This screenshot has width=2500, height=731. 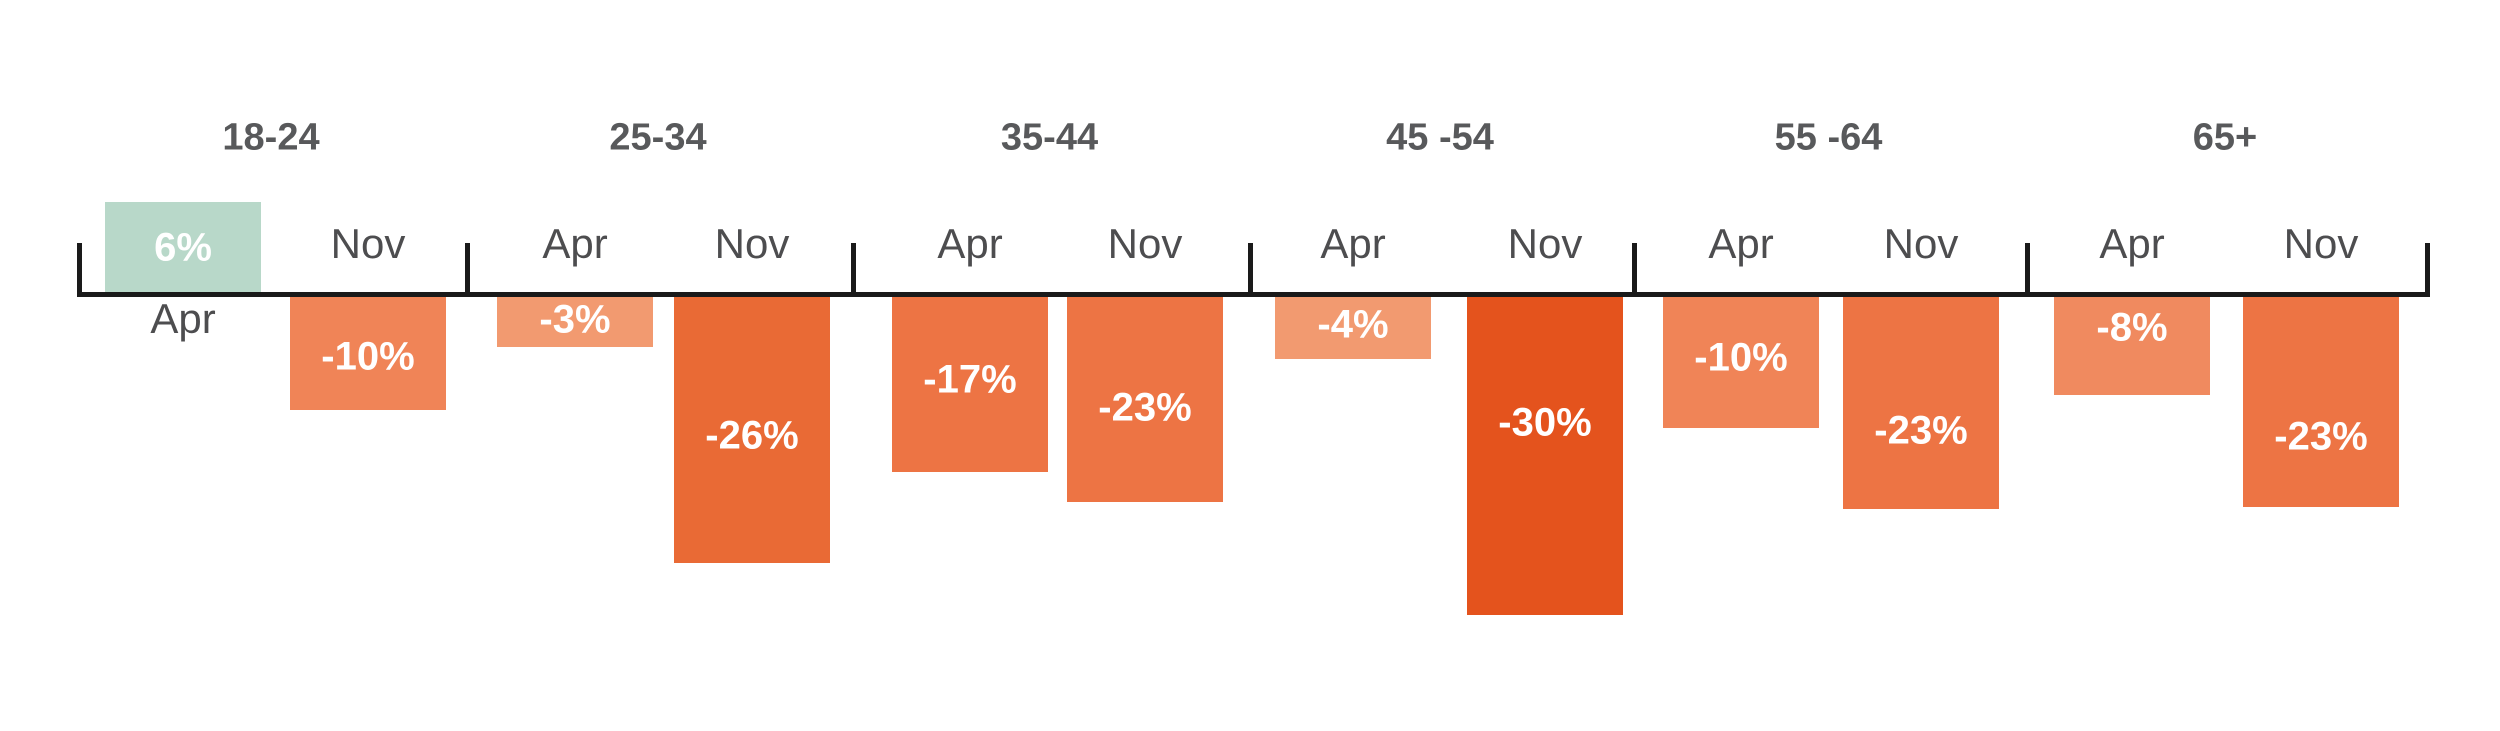 I want to click on value-label-apr-45-54: -4%, so click(x=1353, y=324).